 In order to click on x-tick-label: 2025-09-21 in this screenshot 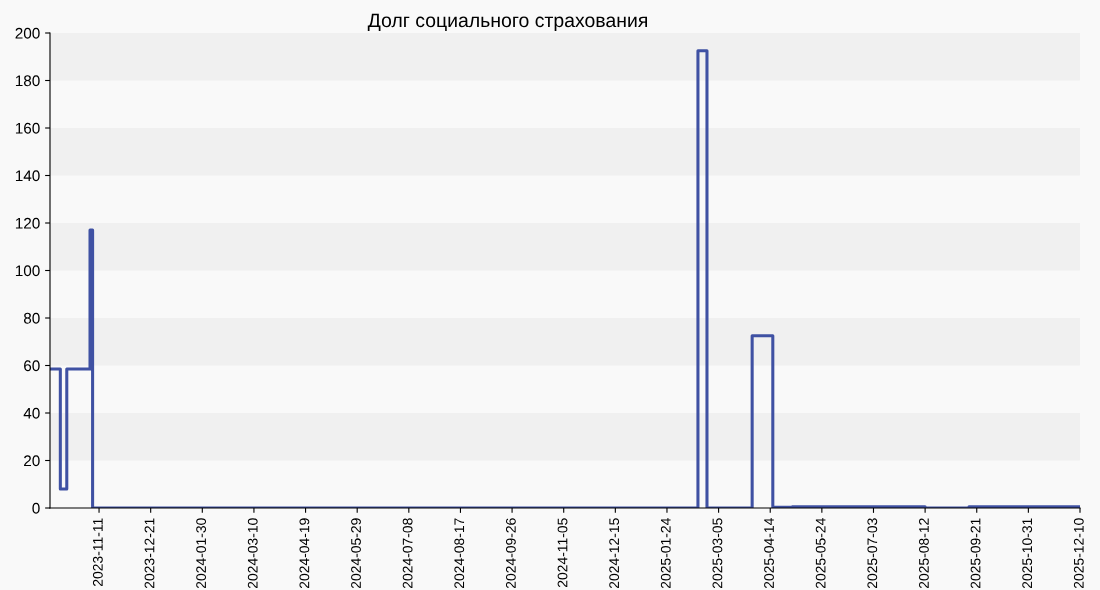, I will do `click(975, 553)`.